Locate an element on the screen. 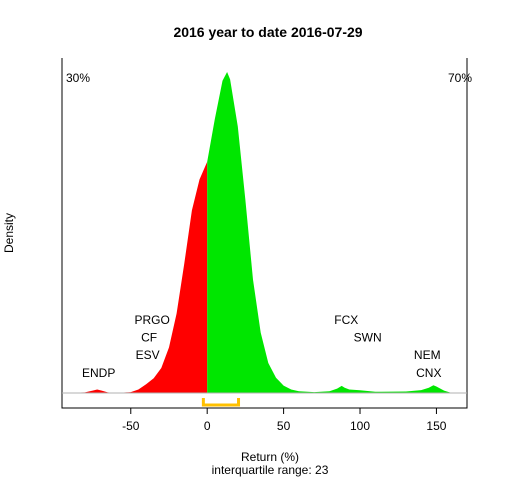 Image resolution: width=512 pixels, height=480 pixels. chart-subtitle: interquartile range: 23 is located at coordinates (270, 470).